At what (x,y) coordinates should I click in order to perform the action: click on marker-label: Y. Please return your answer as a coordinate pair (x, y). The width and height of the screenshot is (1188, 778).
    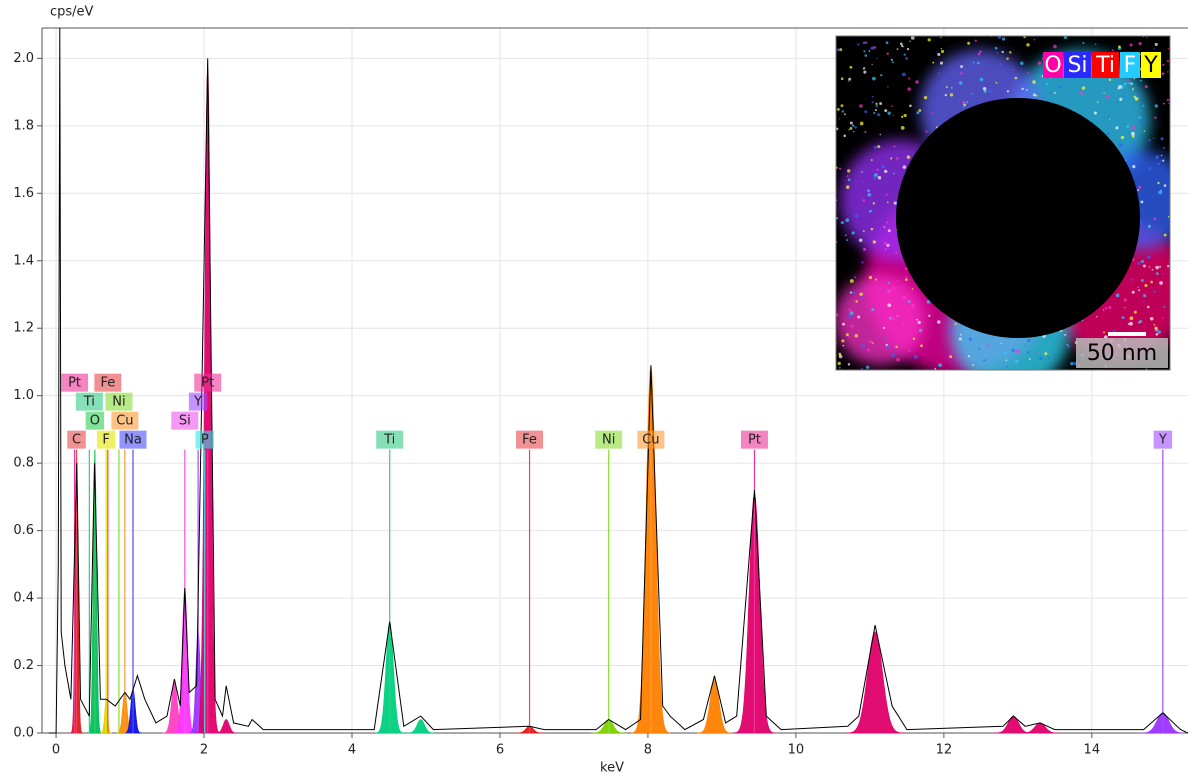
    Looking at the image, I should click on (1162, 440).